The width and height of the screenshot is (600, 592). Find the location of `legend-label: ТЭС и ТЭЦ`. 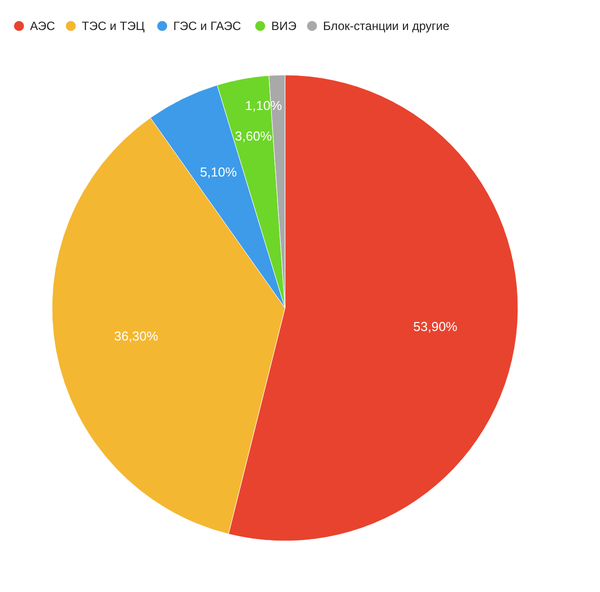

legend-label: ТЭС и ТЭЦ is located at coordinates (113, 26).